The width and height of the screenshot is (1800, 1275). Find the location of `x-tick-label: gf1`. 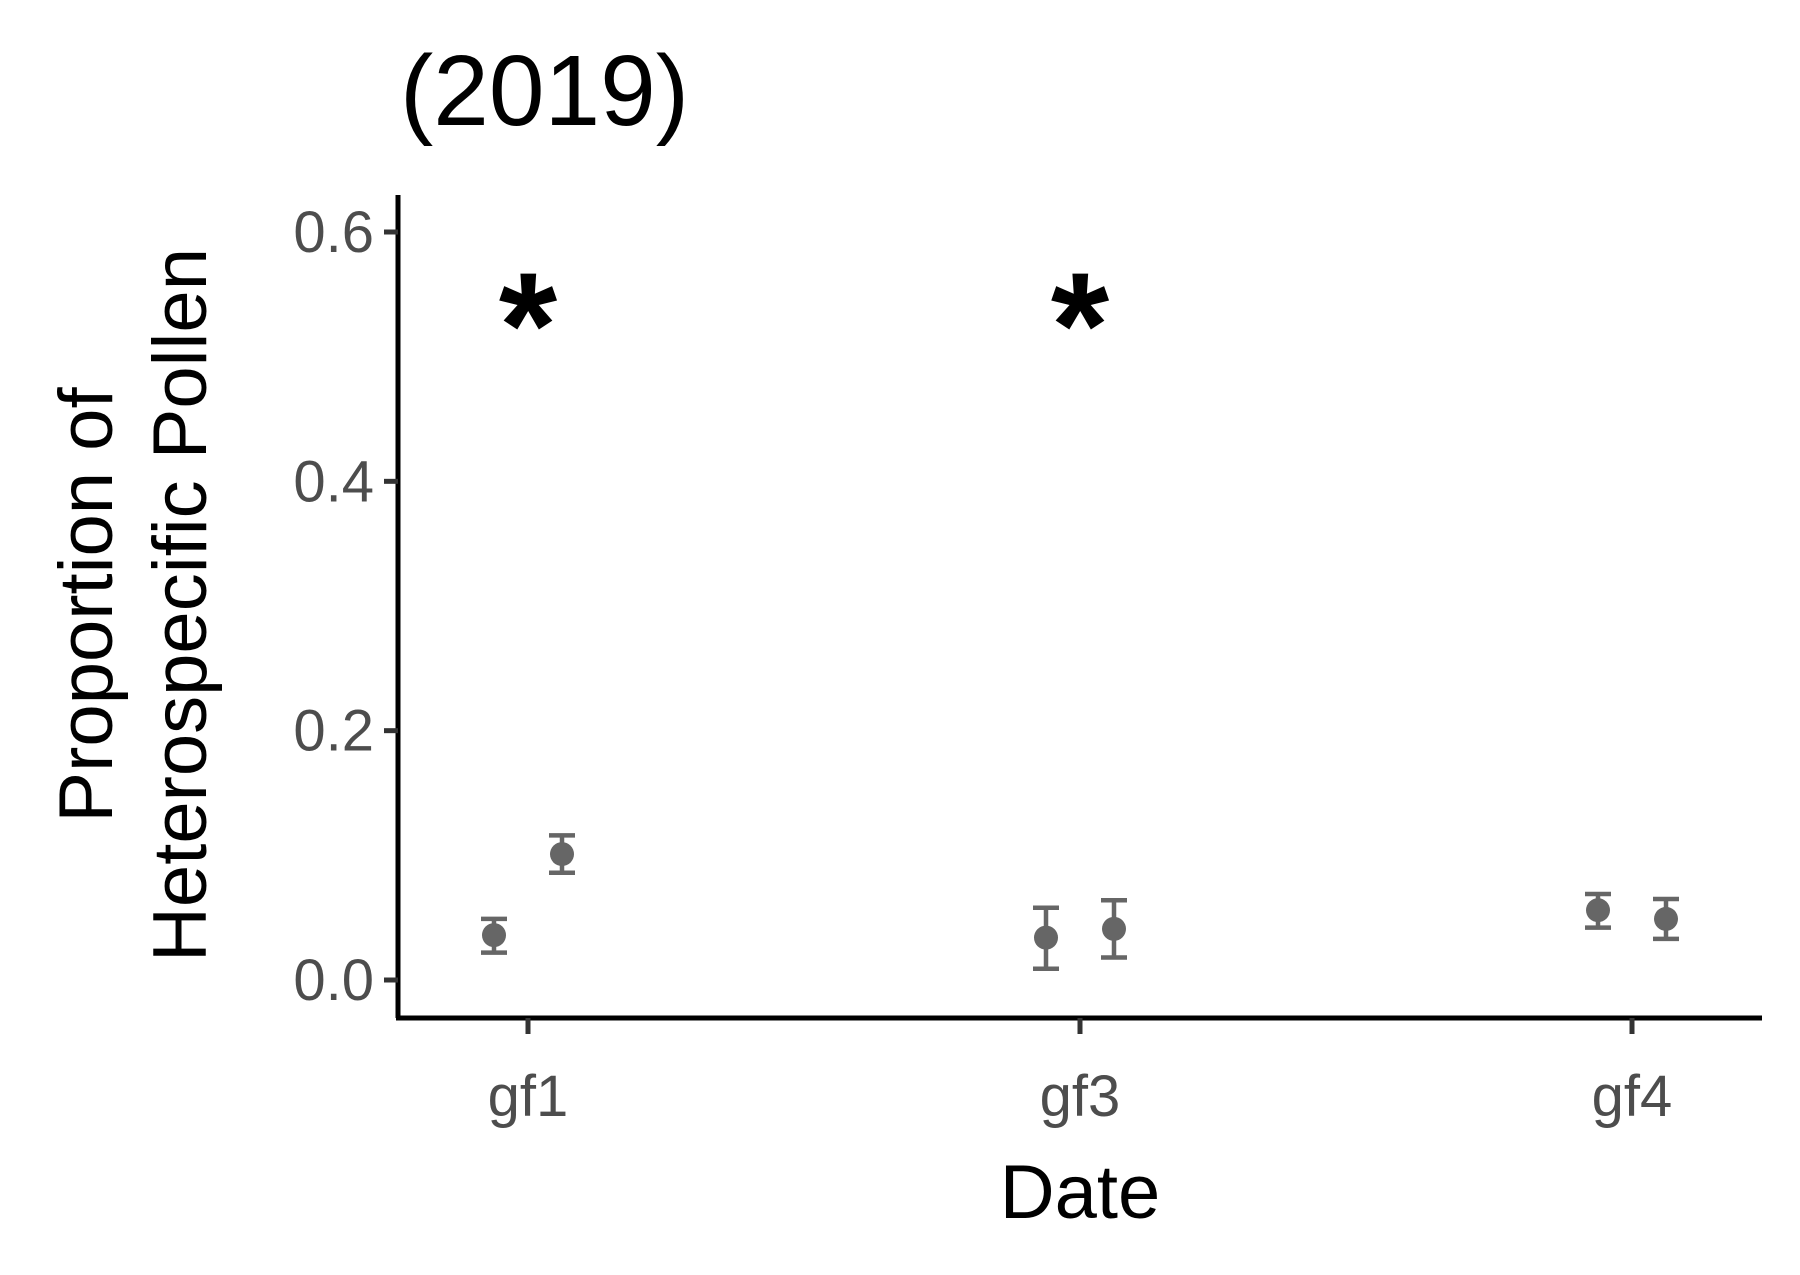

x-tick-label: gf1 is located at coordinates (528, 1096).